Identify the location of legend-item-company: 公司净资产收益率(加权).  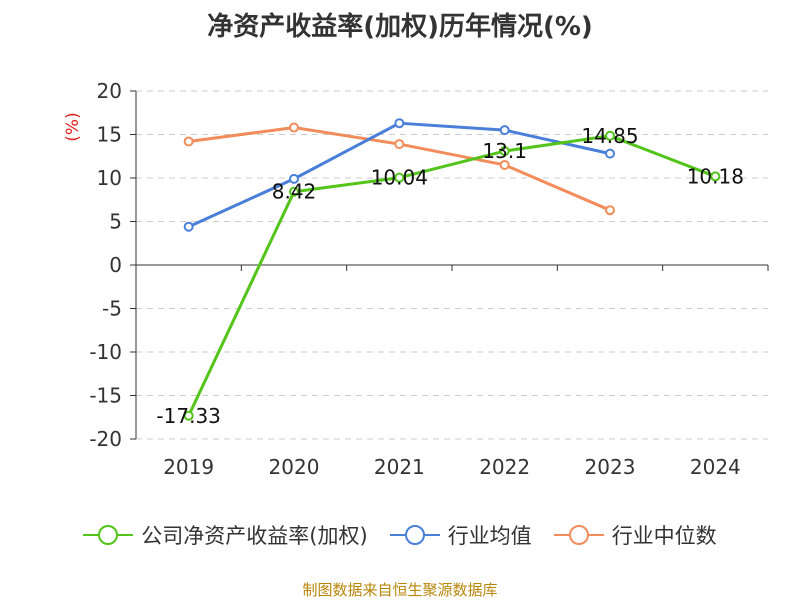
(225, 535).